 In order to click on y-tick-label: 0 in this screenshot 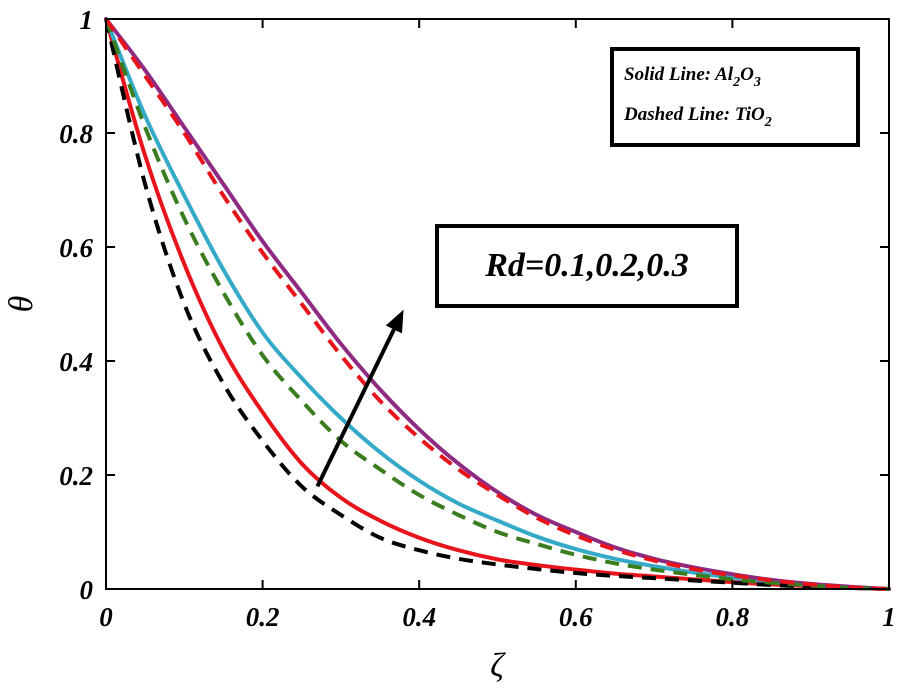, I will do `click(87, 590)`.